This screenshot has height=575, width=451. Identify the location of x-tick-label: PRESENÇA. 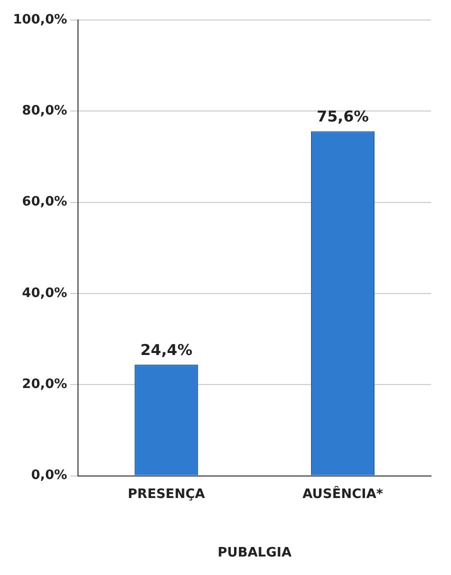
(166, 494).